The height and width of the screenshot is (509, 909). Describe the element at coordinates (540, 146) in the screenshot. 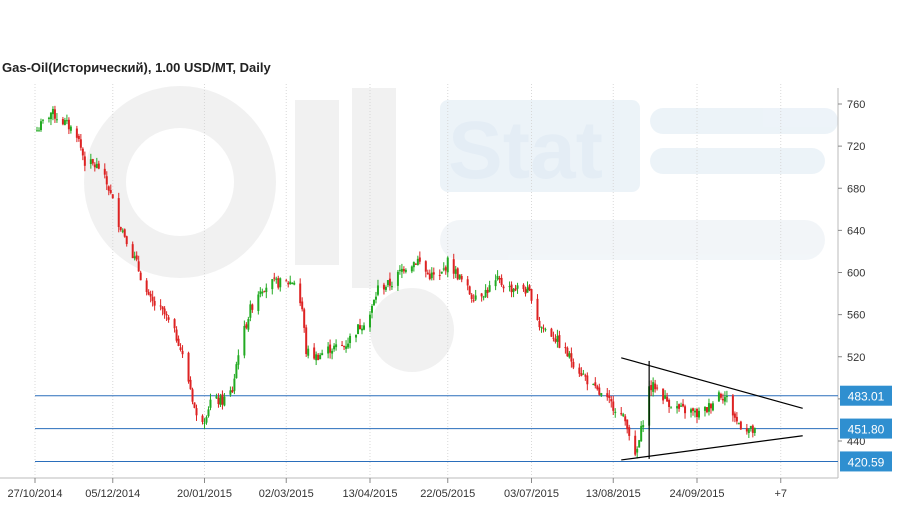

I see `watermark-stat-block` at that location.